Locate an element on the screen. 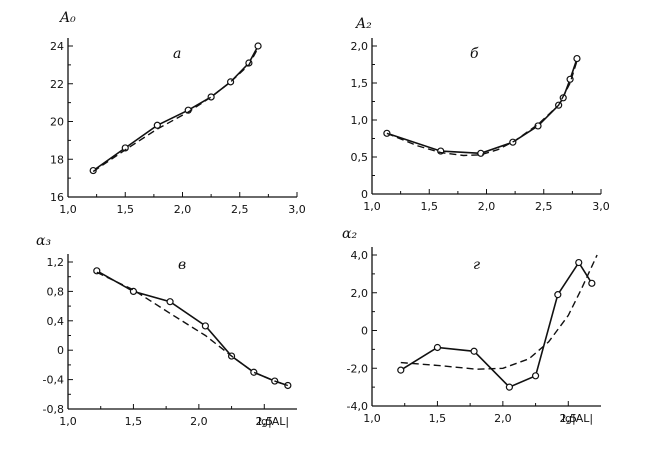 This screenshot has height=456, width=653. y-tick-label: 4,0 is located at coordinates (360, 255).